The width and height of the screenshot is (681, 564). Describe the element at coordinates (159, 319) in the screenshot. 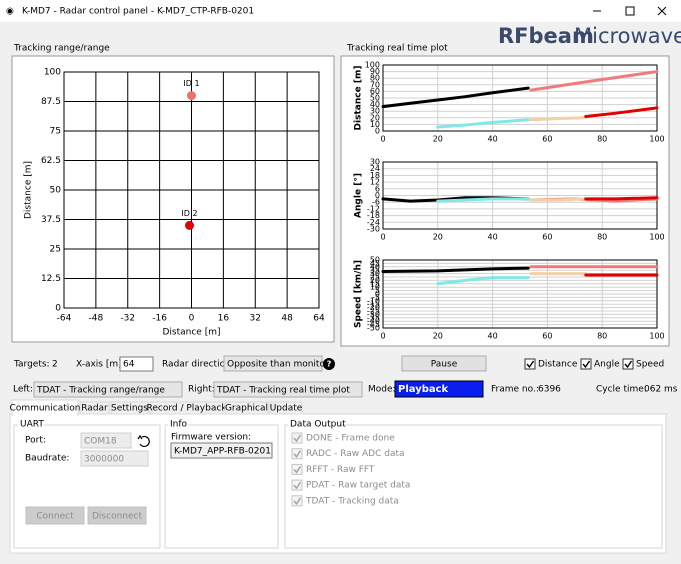

I see `x-tick-label: -16` at that location.